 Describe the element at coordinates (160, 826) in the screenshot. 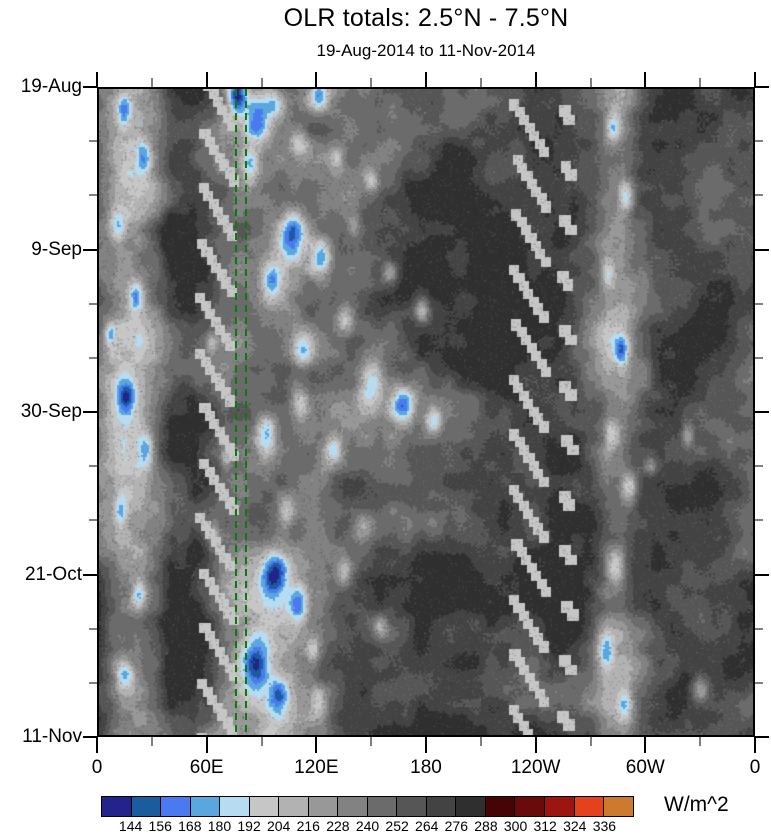

I see `colorbar-tick-label: 156` at that location.